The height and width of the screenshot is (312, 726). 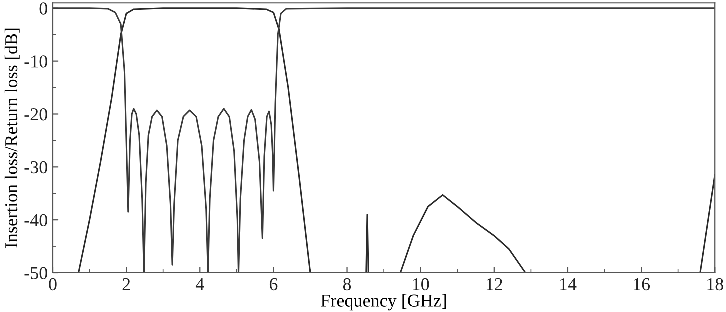 What do you see at coordinates (44, 8) in the screenshot?
I see `y-tick-label: 0` at bounding box center [44, 8].